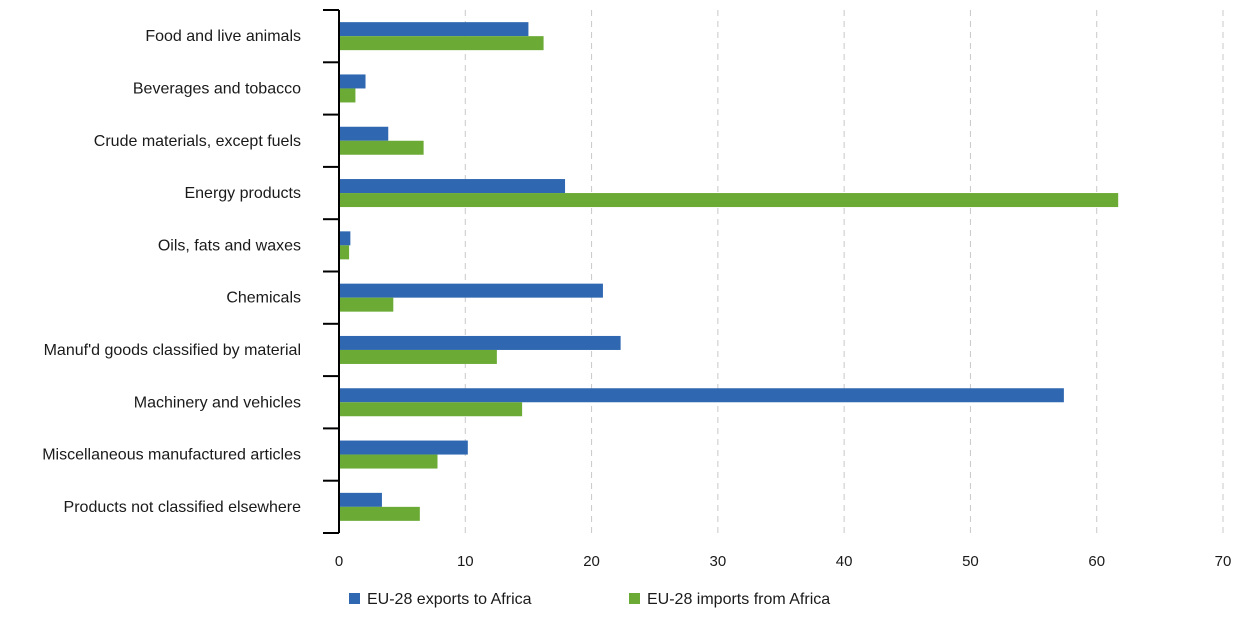  What do you see at coordinates (217, 88) in the screenshot?
I see `category-label: Beverages and tobacco` at bounding box center [217, 88].